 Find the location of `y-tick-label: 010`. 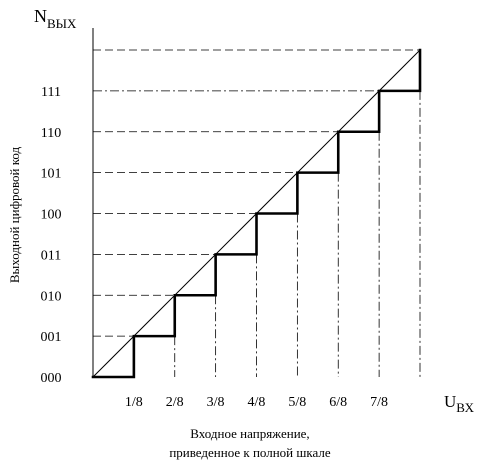

y-tick-label: 010 is located at coordinates (51, 296).